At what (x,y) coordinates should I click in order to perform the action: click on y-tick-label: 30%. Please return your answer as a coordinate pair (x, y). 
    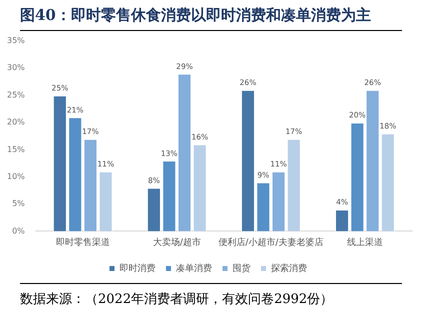
    Looking at the image, I should click on (16, 67).